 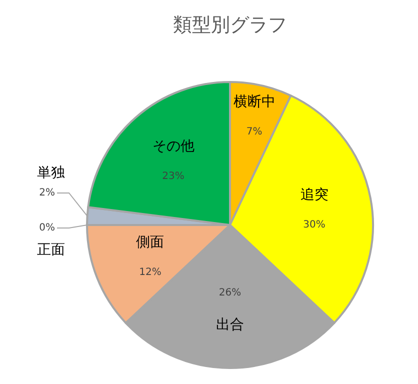 I want to click on slice-label: 側面, so click(x=150, y=242).